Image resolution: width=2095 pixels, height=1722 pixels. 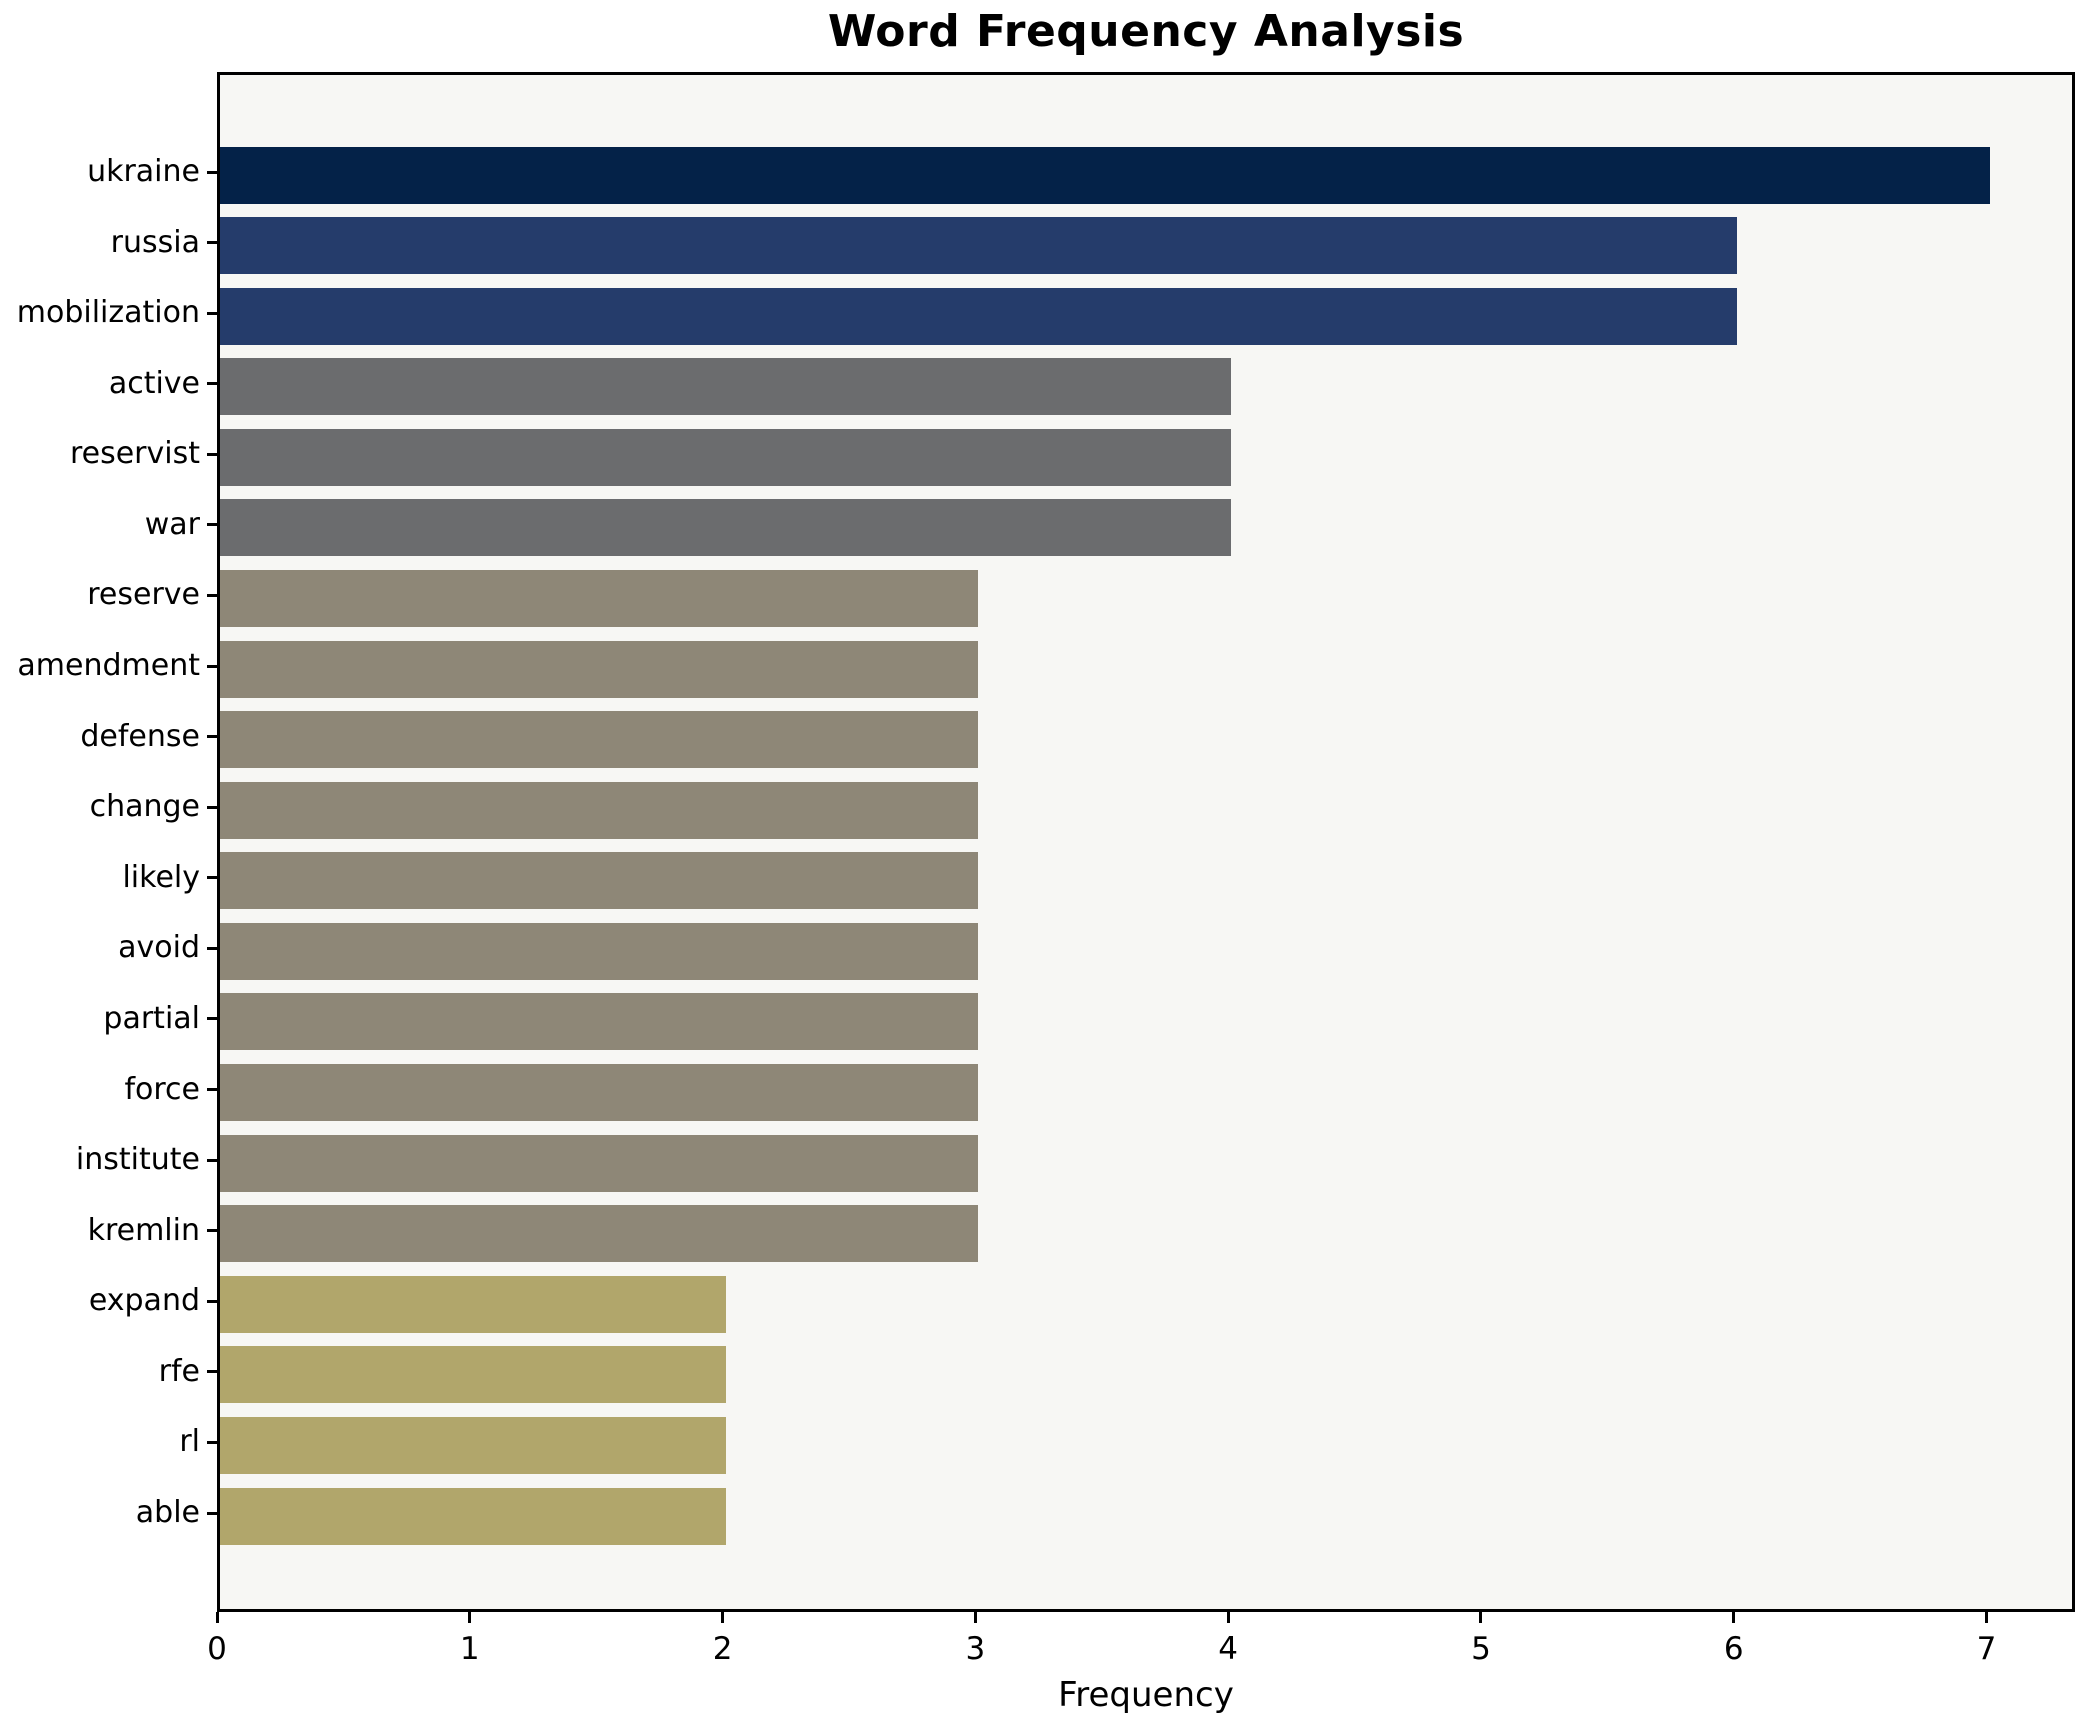 I want to click on bar-force, so click(x=599, y=1093).